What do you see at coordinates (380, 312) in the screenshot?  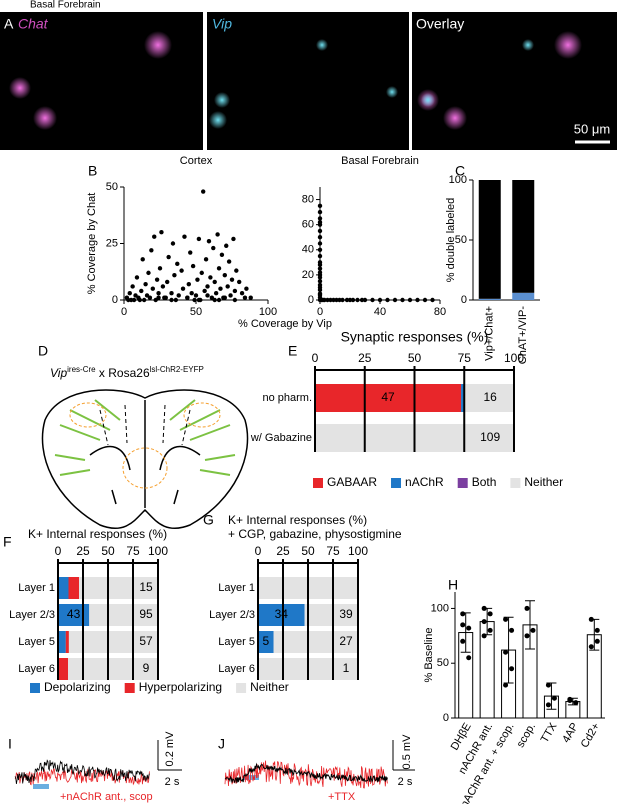 I see `x-tick-label: 40` at bounding box center [380, 312].